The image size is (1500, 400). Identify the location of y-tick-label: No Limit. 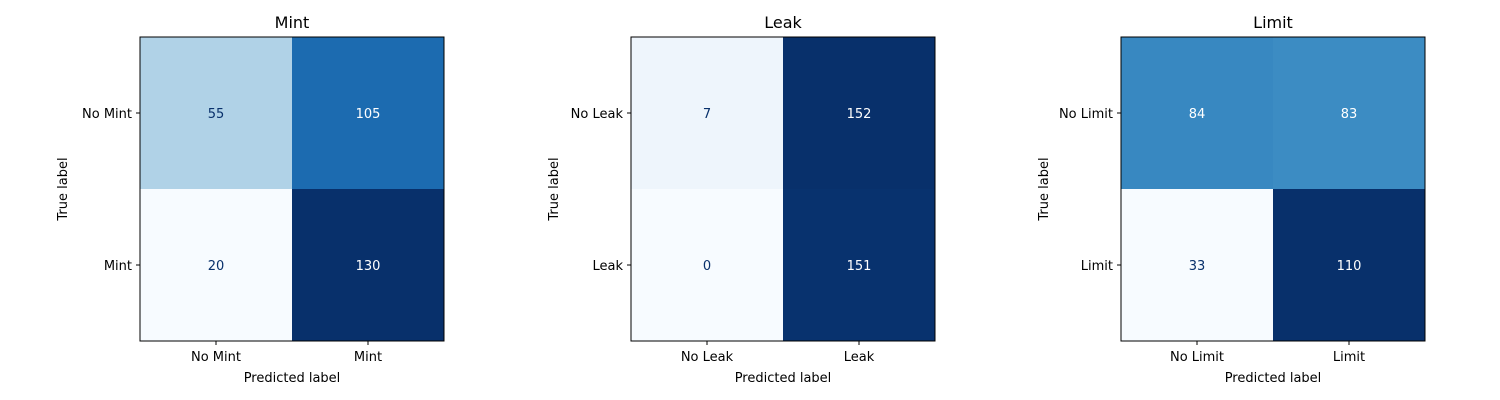
(1086, 114).